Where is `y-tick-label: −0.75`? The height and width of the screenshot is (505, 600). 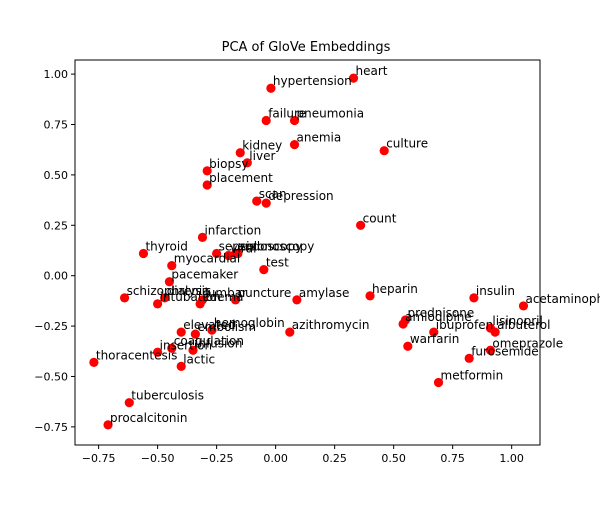 y-tick-label: −0.75 is located at coordinates (51, 427).